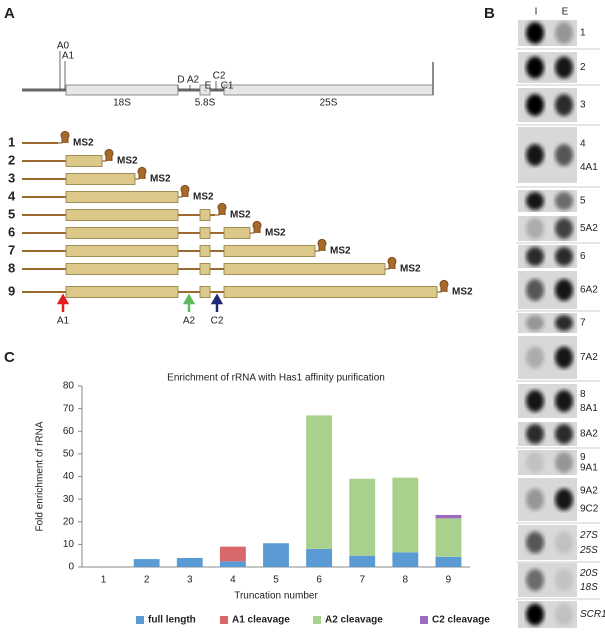 This screenshot has height=638, width=605. Describe the element at coordinates (180, 80) in the screenshot. I see `site-label: D` at that location.